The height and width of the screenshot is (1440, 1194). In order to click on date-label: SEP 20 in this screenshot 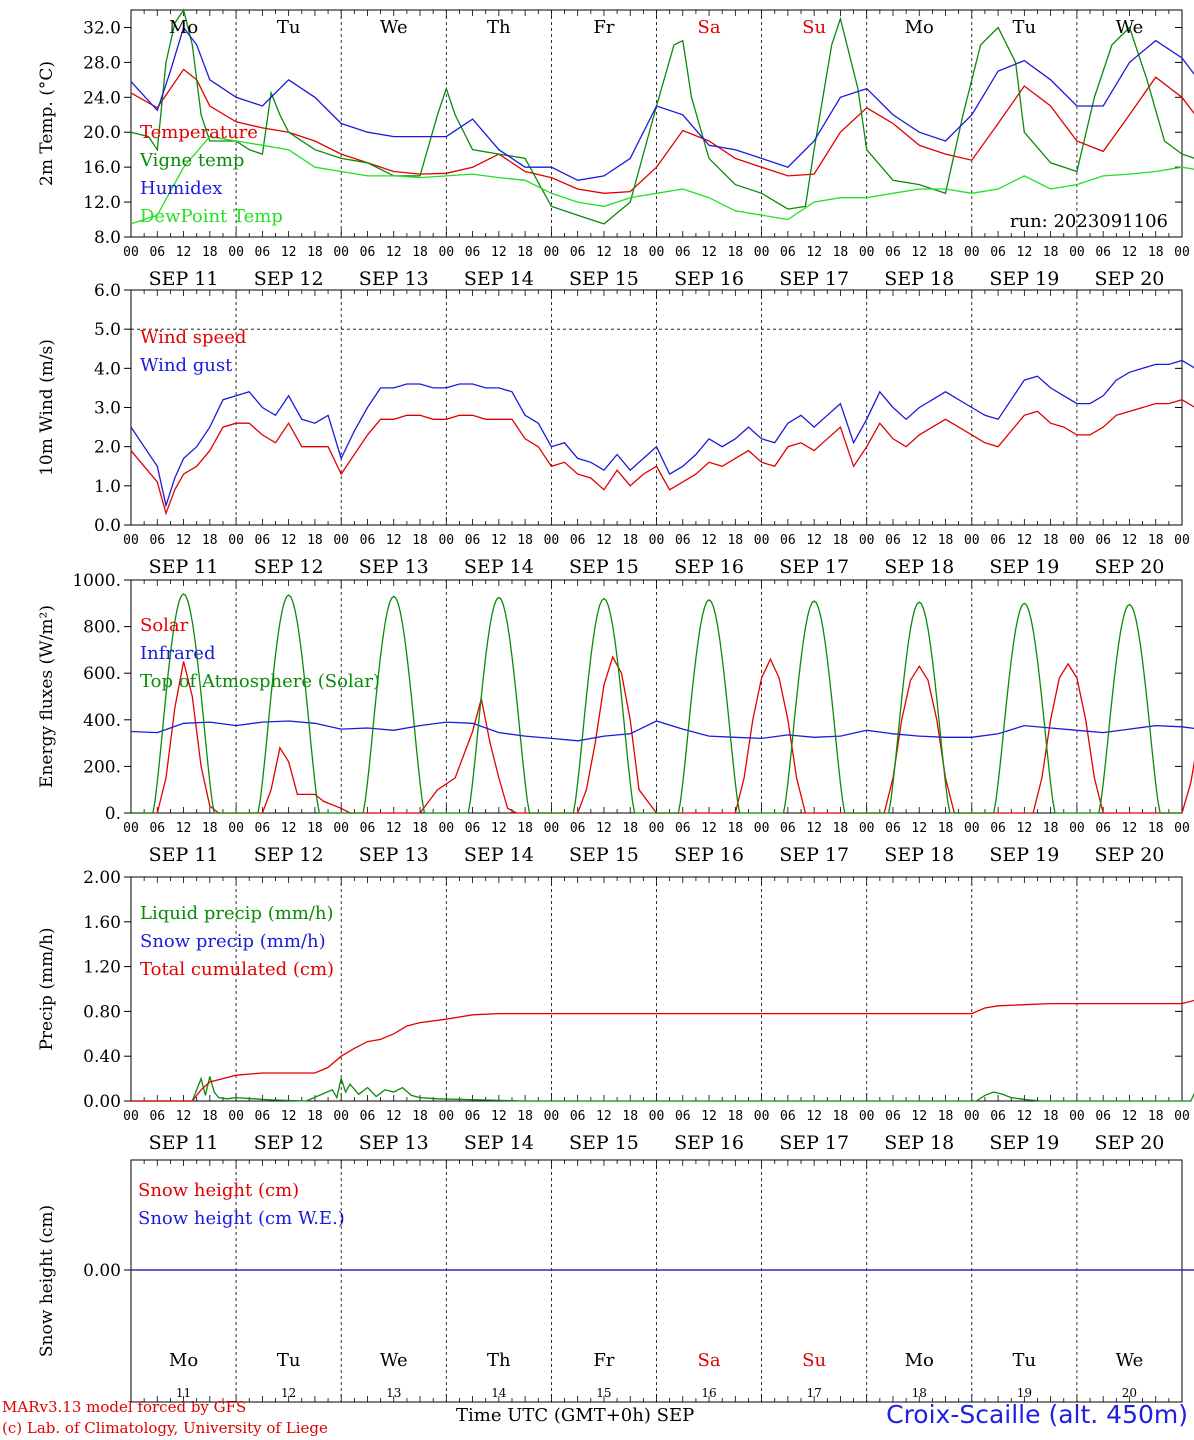, I will do `click(1130, 855)`.